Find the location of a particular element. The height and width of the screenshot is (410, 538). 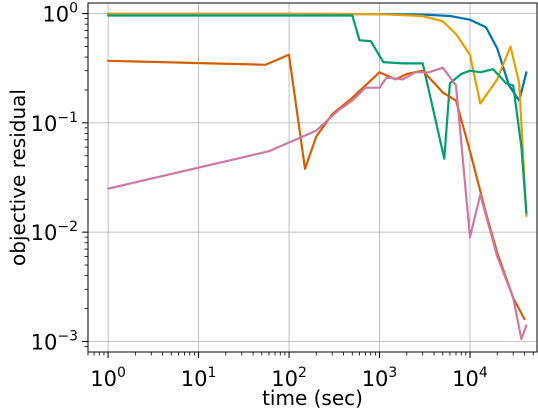

x-axis-label: time (sec) is located at coordinates (312, 398).